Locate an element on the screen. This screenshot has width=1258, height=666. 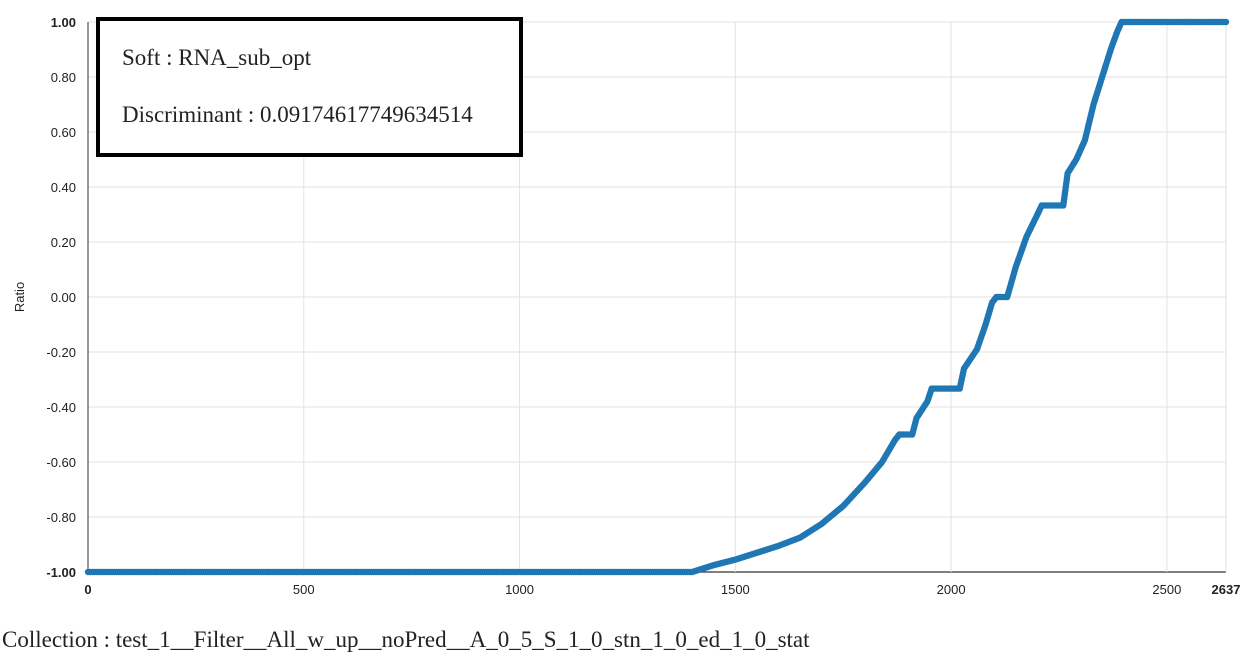
y-tick-label: 0.00 is located at coordinates (63, 297).